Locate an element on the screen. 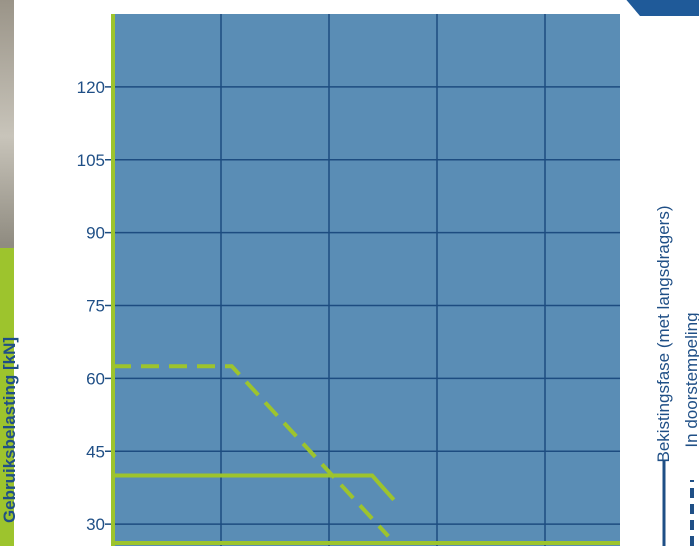 This screenshot has width=699, height=546. data-series is located at coordinates (254, 451).